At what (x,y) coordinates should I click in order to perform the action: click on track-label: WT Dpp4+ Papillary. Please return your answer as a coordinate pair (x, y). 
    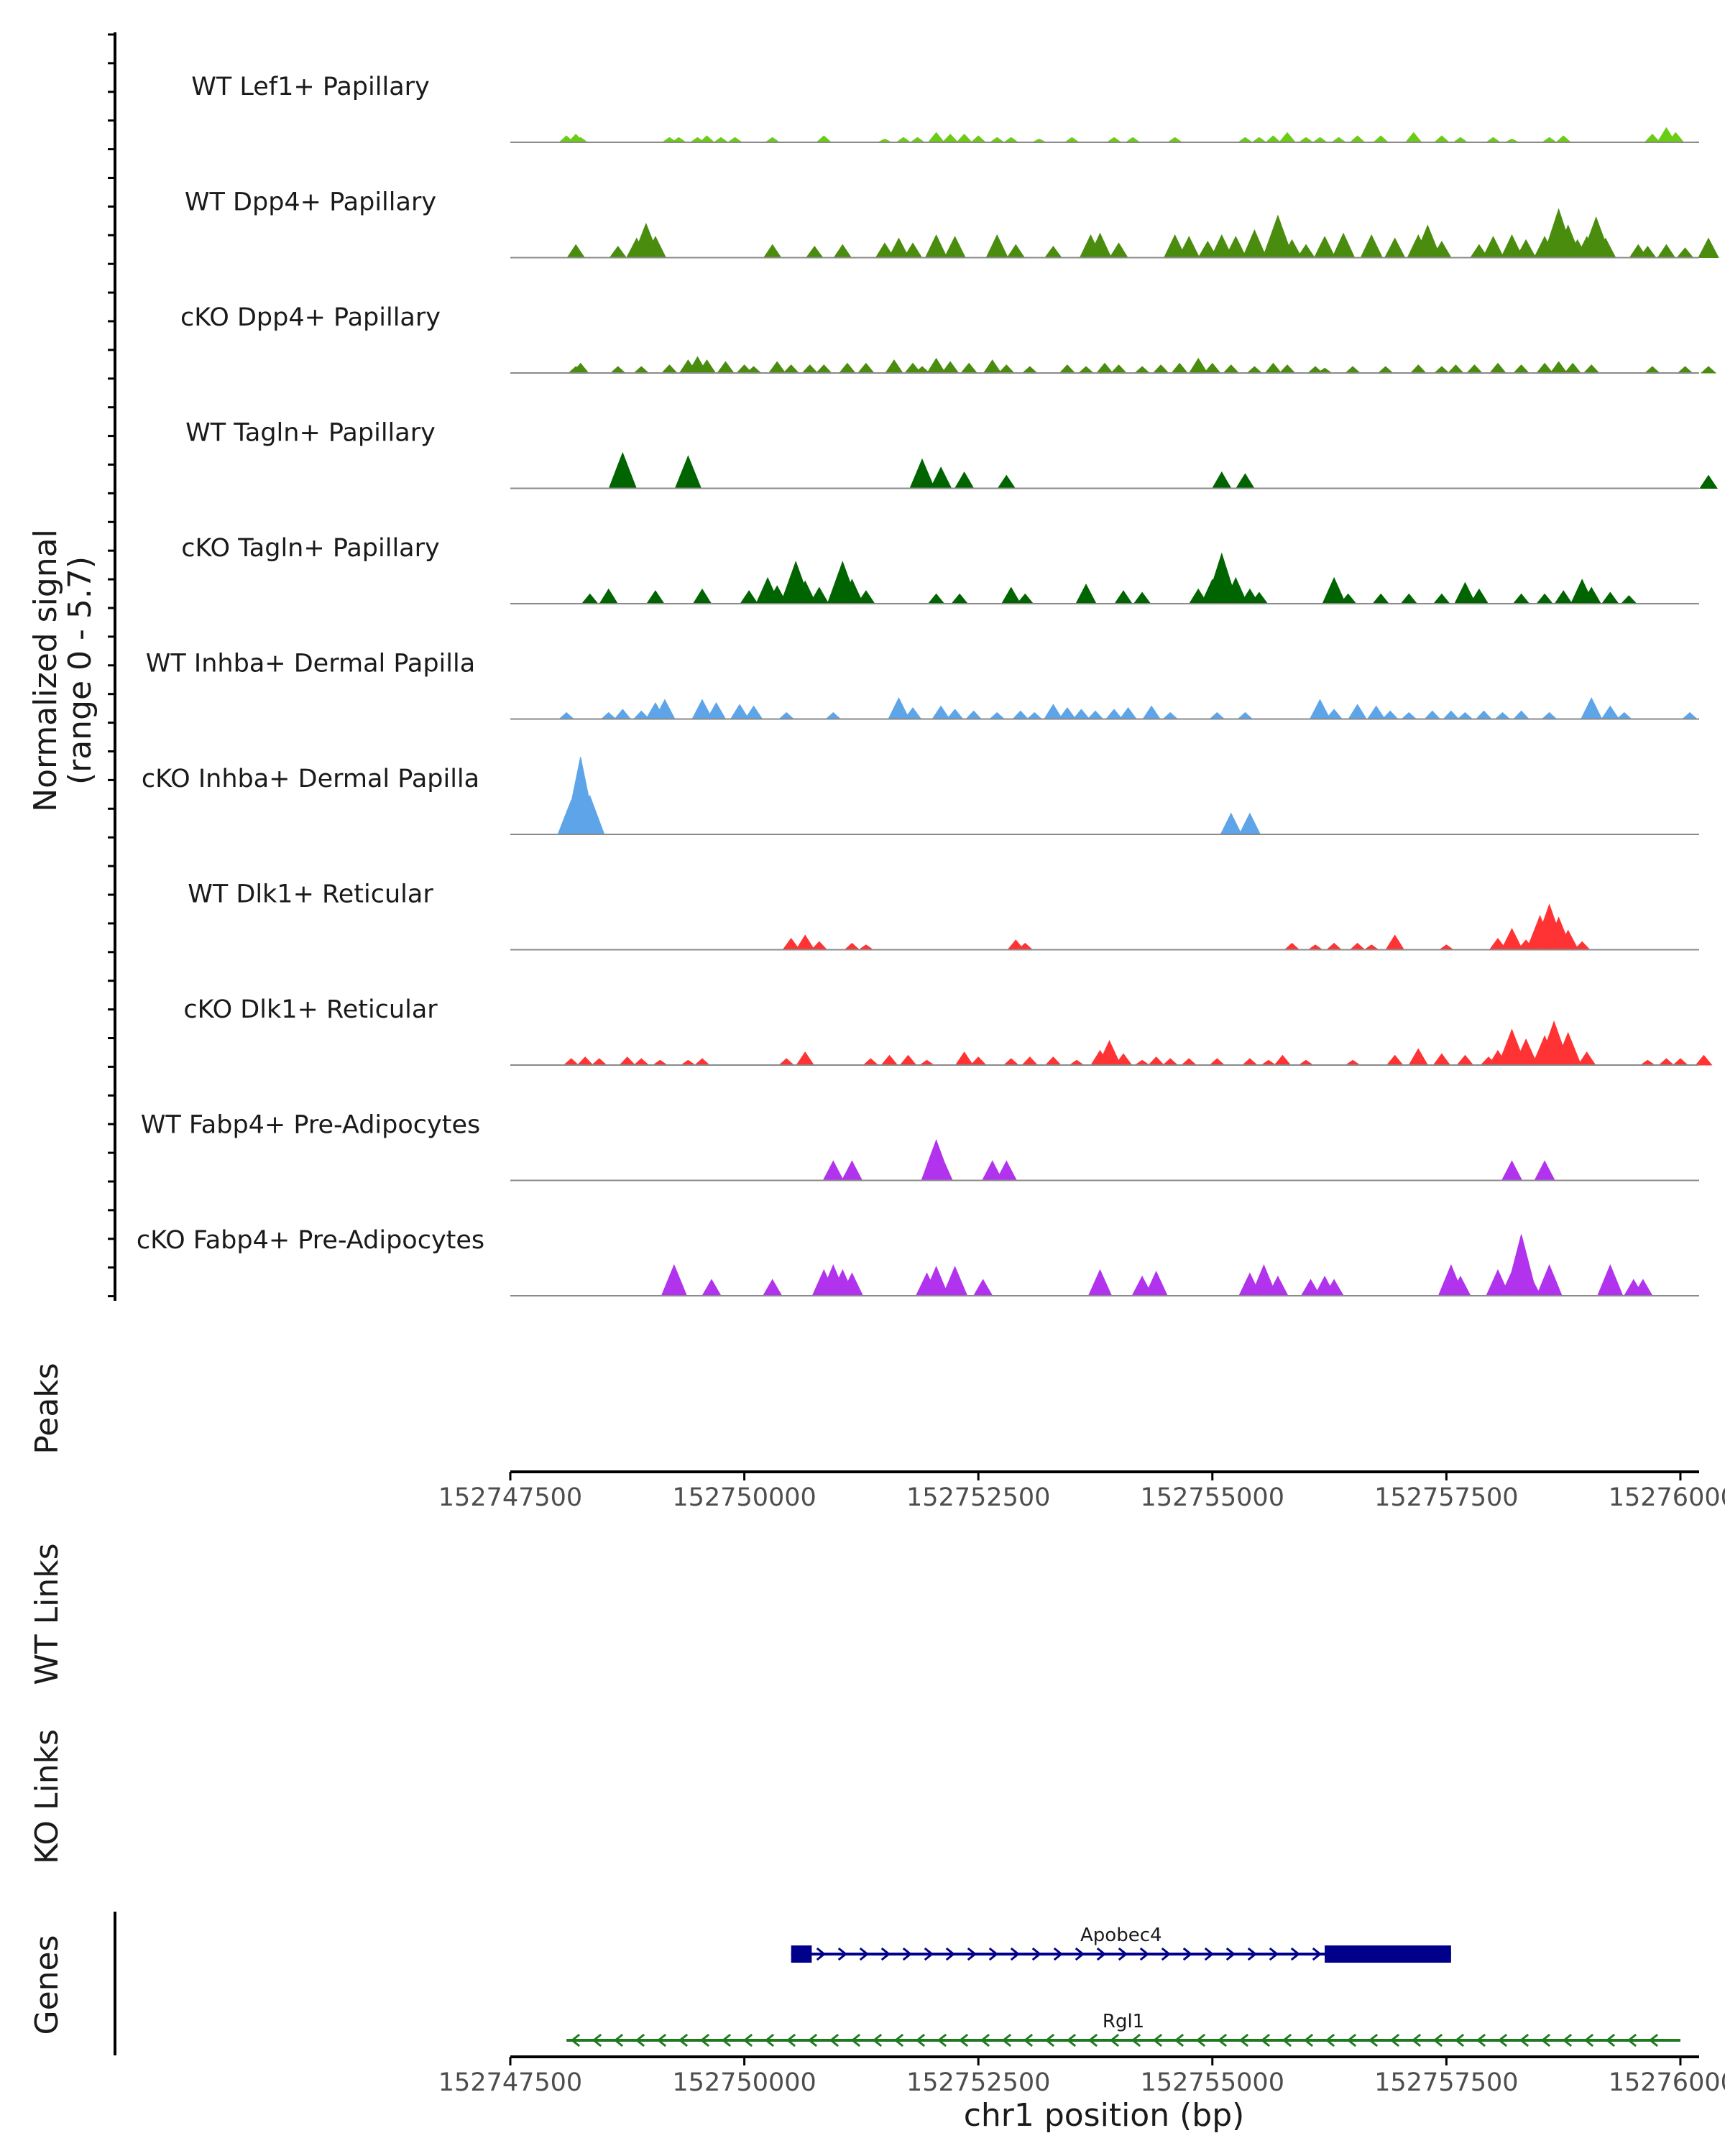
    Looking at the image, I should click on (310, 203).